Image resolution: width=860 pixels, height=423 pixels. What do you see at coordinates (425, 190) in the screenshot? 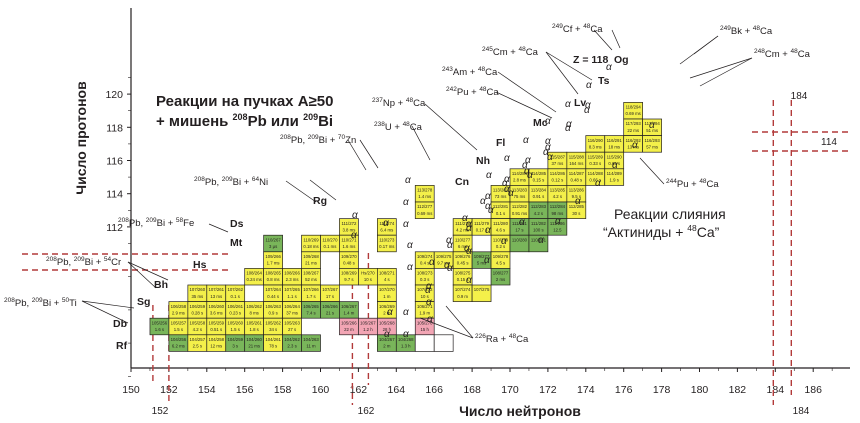
I see `cell-isotope: 113/278` at bounding box center [425, 190].